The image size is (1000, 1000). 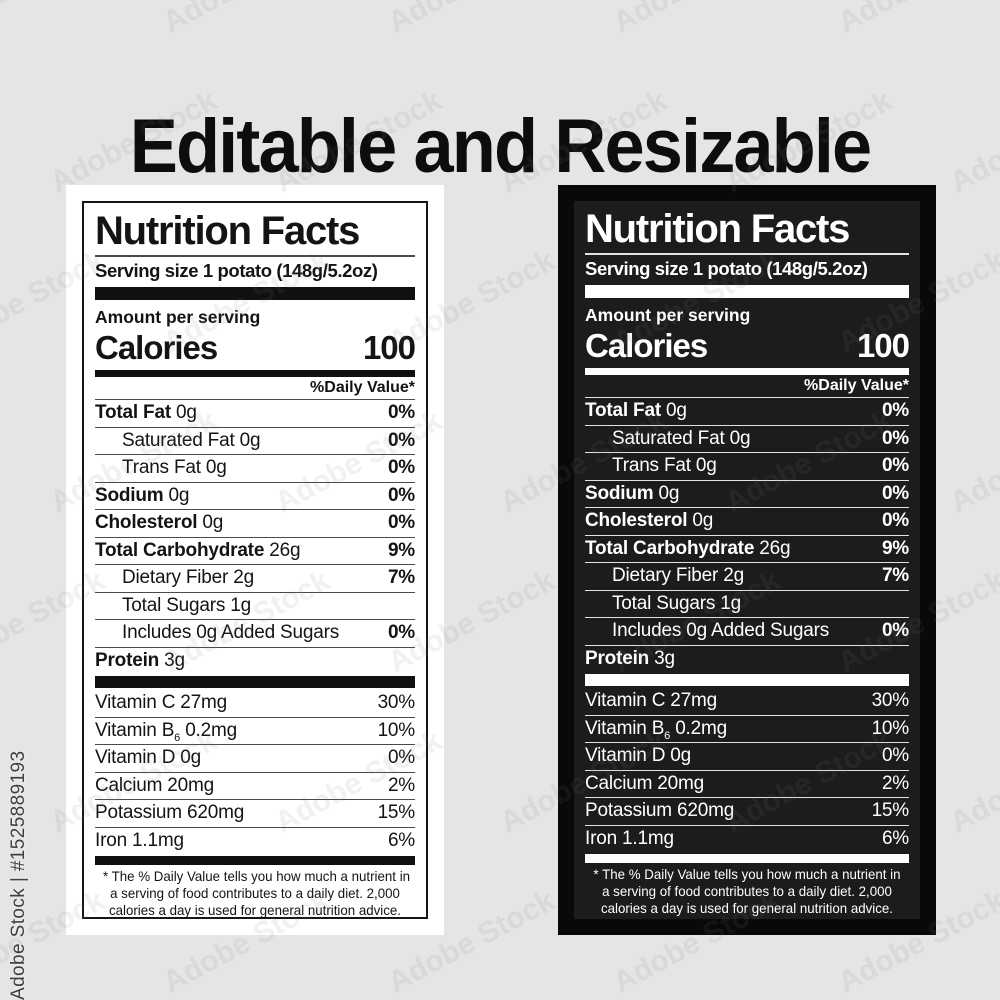 I want to click on page-title: Editable and Resizable, so click(x=500, y=146).